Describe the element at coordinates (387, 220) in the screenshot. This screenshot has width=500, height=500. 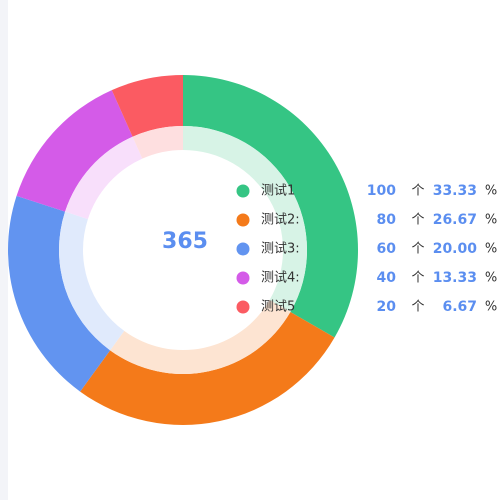
I see `legend-value: 80` at that location.